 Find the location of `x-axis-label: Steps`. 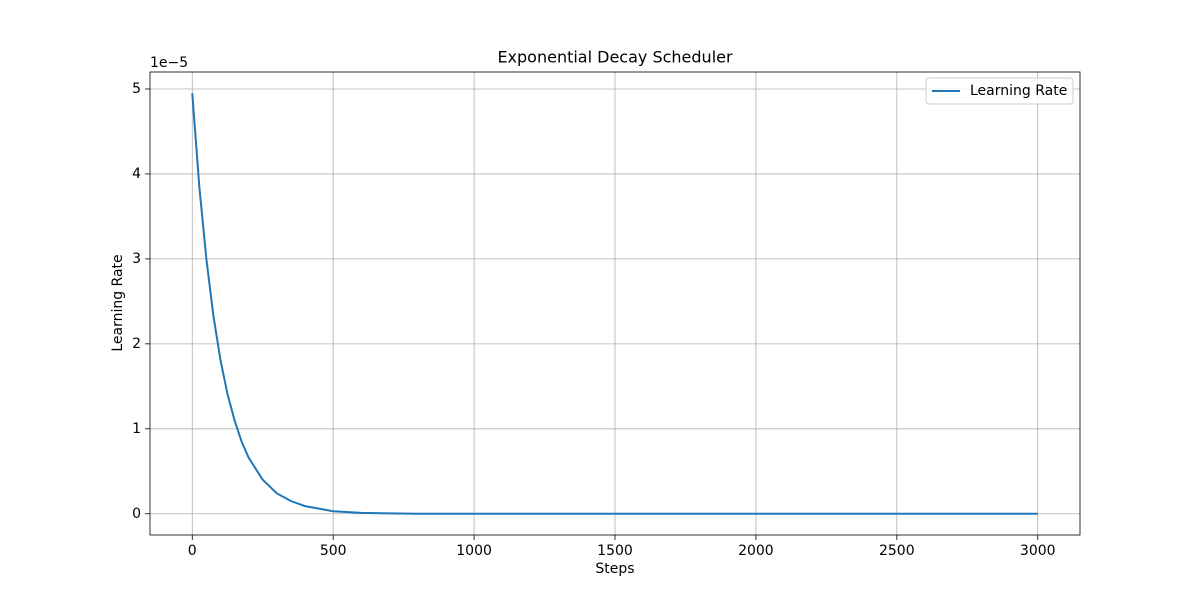

x-axis-label: Steps is located at coordinates (614, 569).